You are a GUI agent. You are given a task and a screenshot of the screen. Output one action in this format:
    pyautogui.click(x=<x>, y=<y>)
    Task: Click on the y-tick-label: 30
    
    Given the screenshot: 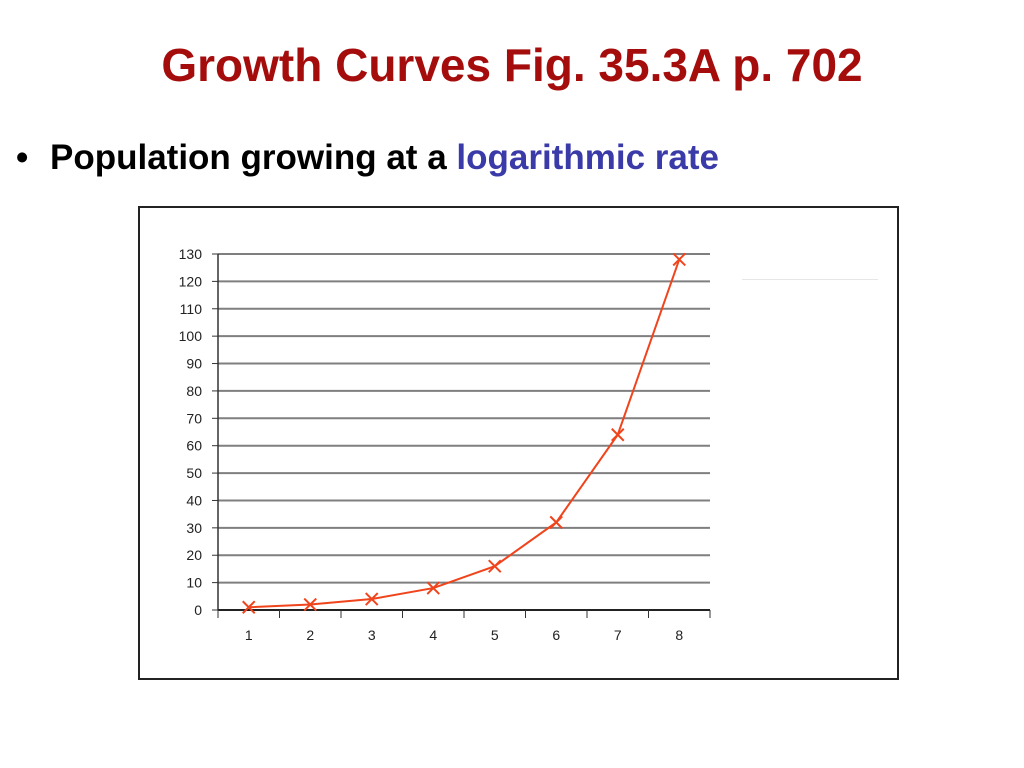 What is the action you would take?
    pyautogui.click(x=194, y=528)
    